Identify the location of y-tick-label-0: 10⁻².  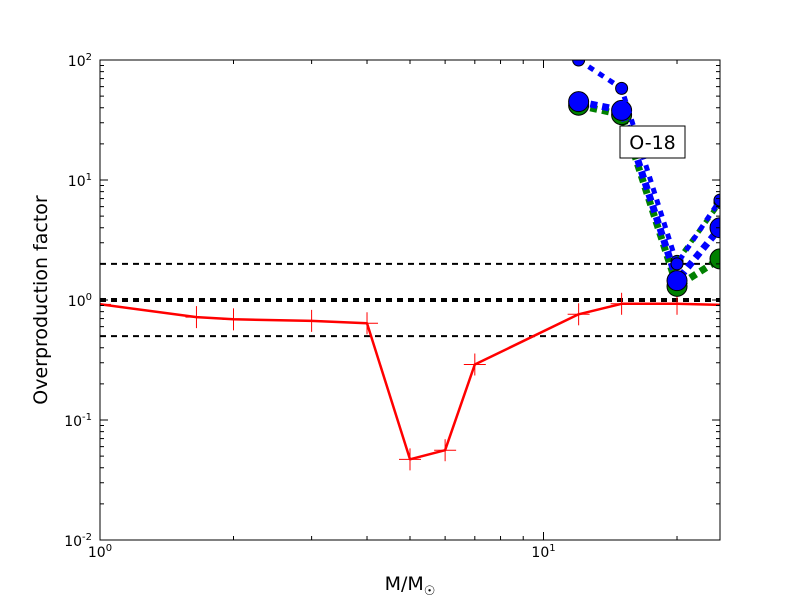
(78, 541).